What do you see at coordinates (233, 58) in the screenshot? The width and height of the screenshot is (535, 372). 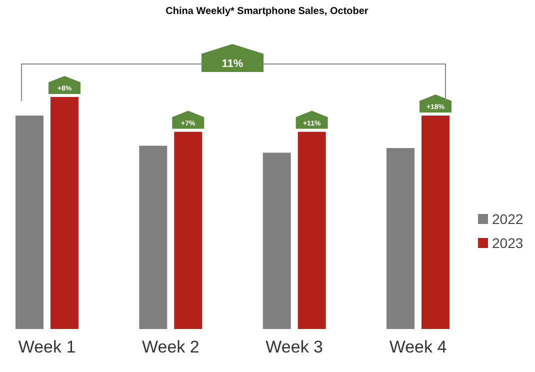 I see `pentagon-badge: 11%` at bounding box center [233, 58].